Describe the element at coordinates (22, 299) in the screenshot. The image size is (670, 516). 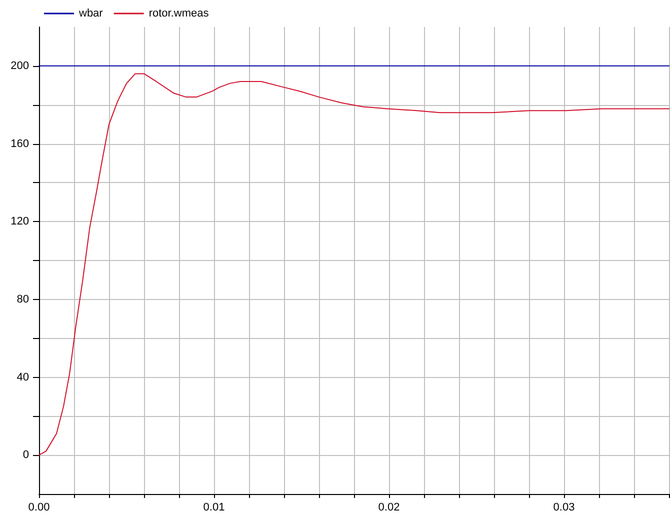
I see `y-tick-label: 80` at that location.